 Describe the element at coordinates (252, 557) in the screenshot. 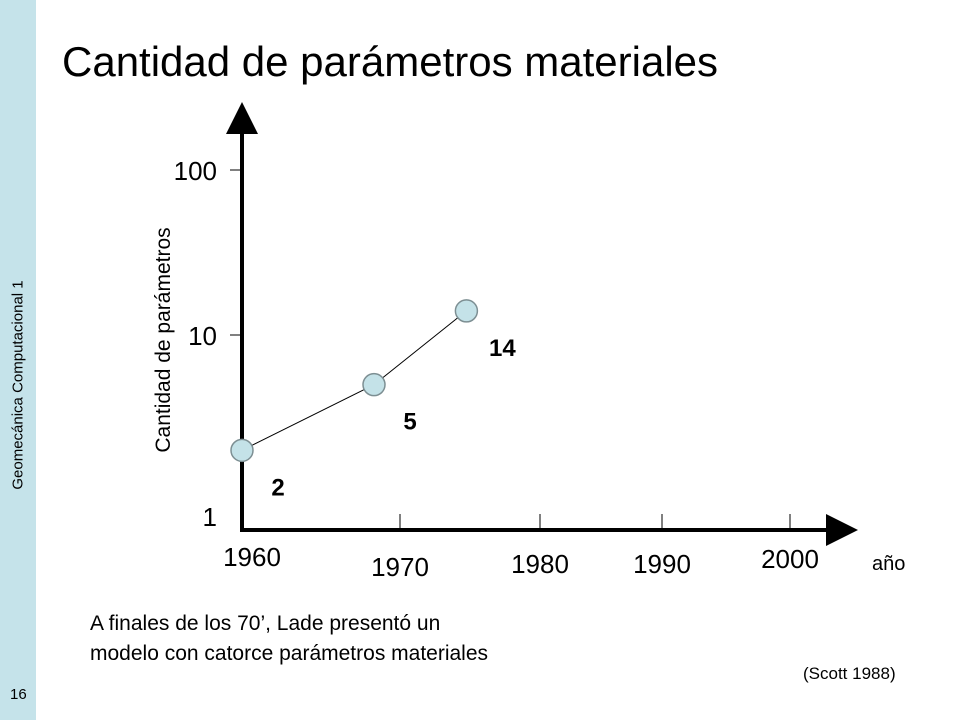

I see `x-tick-label: 1960` at that location.